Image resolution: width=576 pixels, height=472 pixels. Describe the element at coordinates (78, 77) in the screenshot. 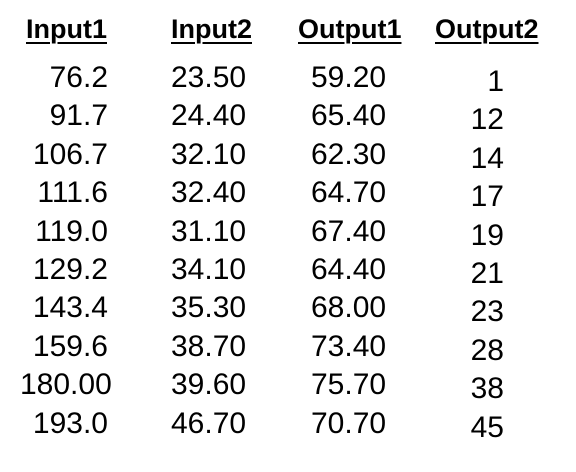

I see `cell-input1: 76.2` at that location.